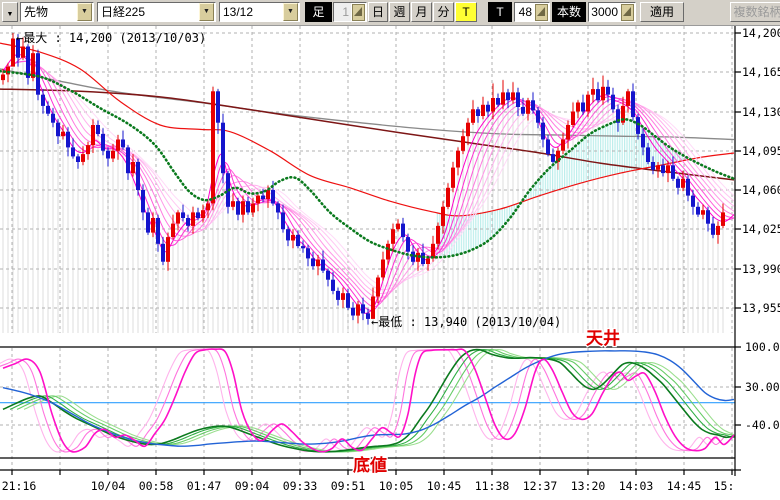  Describe the element at coordinates (238, 12) in the screenshot. I see `contract-value: 13/12` at that location.